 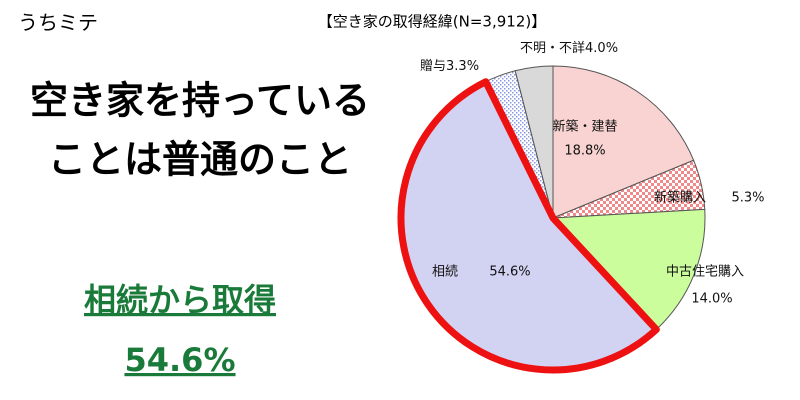 I want to click on headline: ことは普通のこと, so click(x=200, y=160).